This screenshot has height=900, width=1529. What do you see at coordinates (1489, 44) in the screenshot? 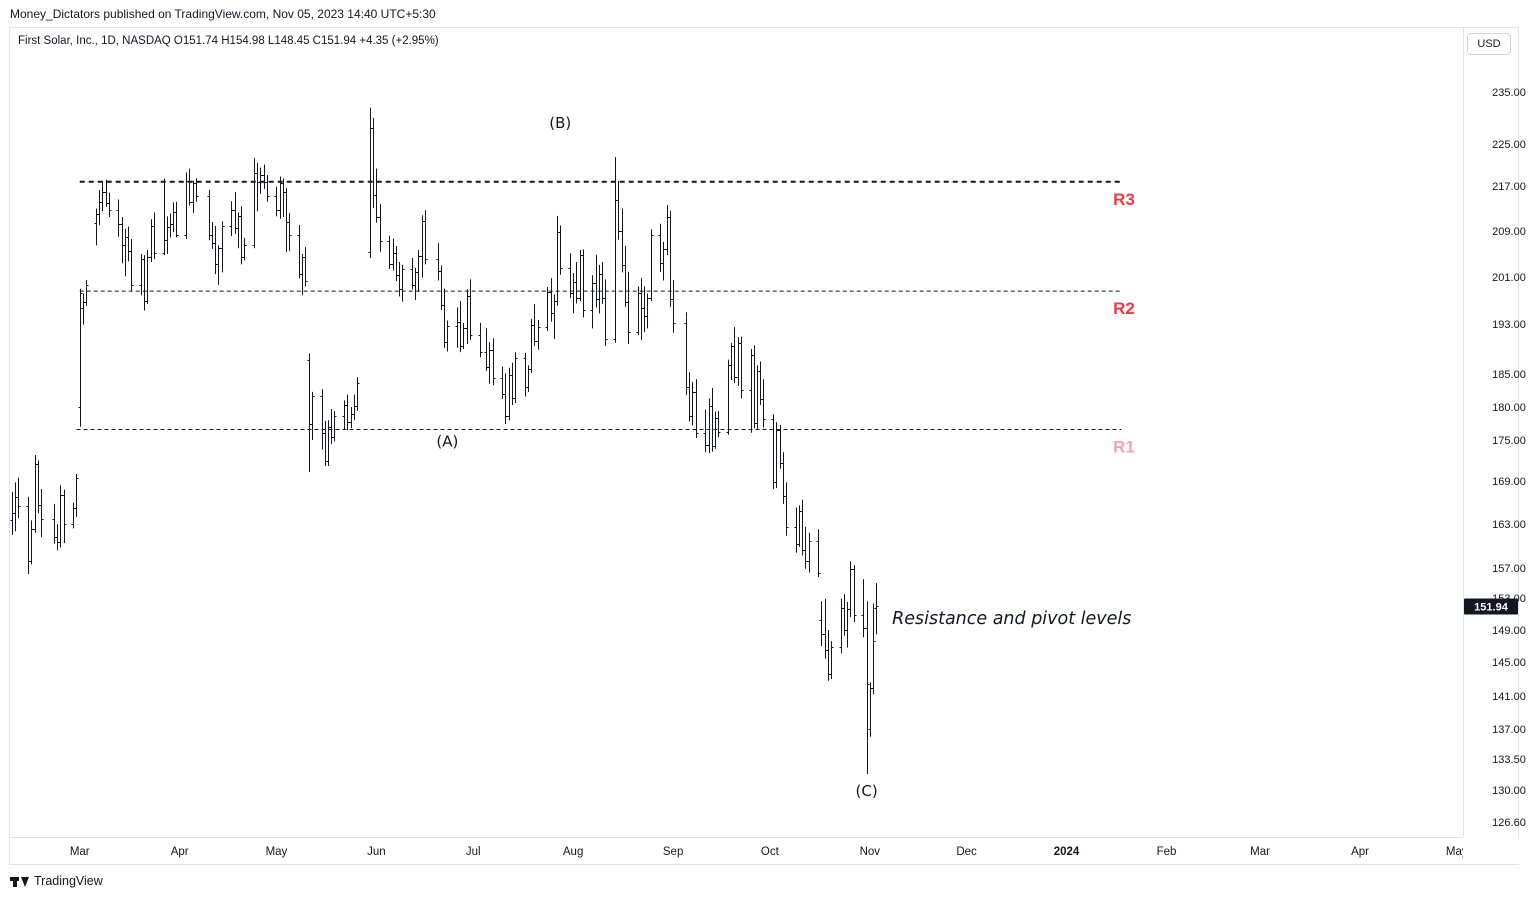
I see `currency-button: USD` at bounding box center [1489, 44].